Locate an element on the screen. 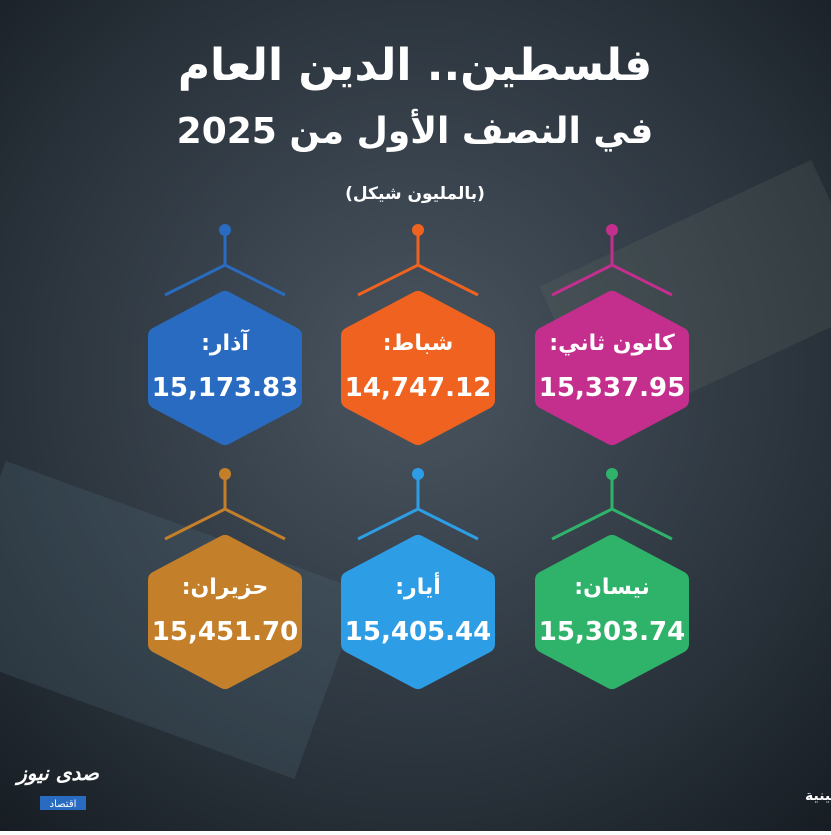 Image resolution: width=831 pixels, height=835 pixels. unit-label: (بالمليون شيكل) is located at coordinates (415, 194).